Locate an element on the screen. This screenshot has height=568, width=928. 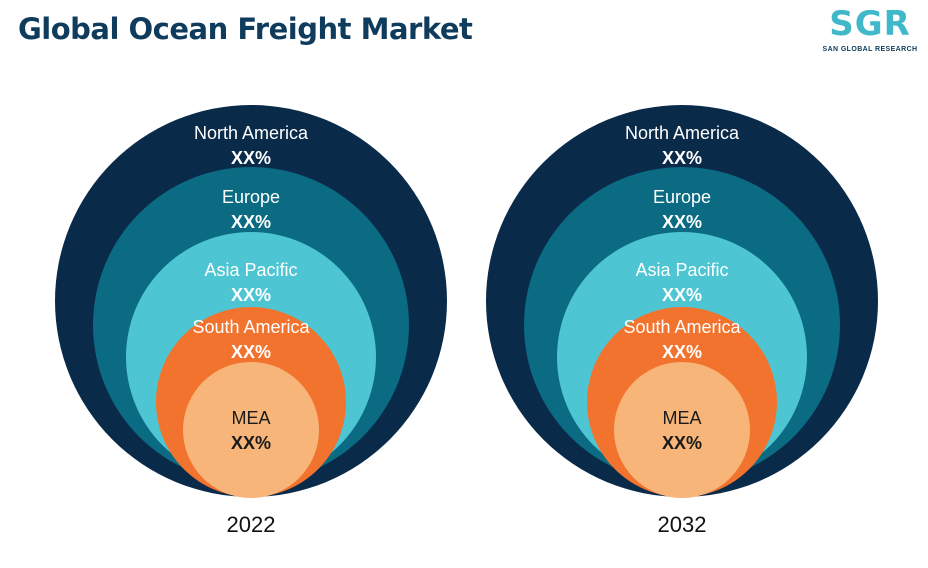
label-north-america-2022: North America is located at coordinates (251, 133).